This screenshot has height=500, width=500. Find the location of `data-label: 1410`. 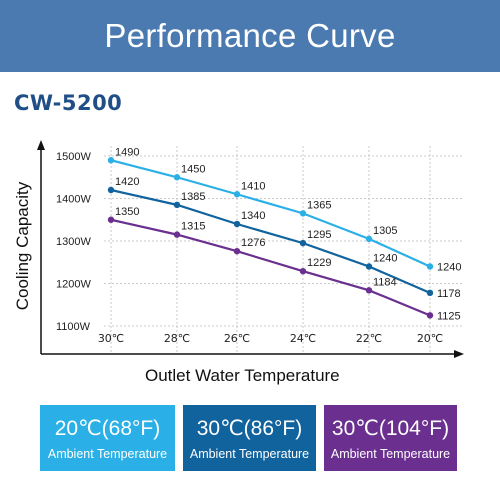

data-label: 1410 is located at coordinates (253, 186).